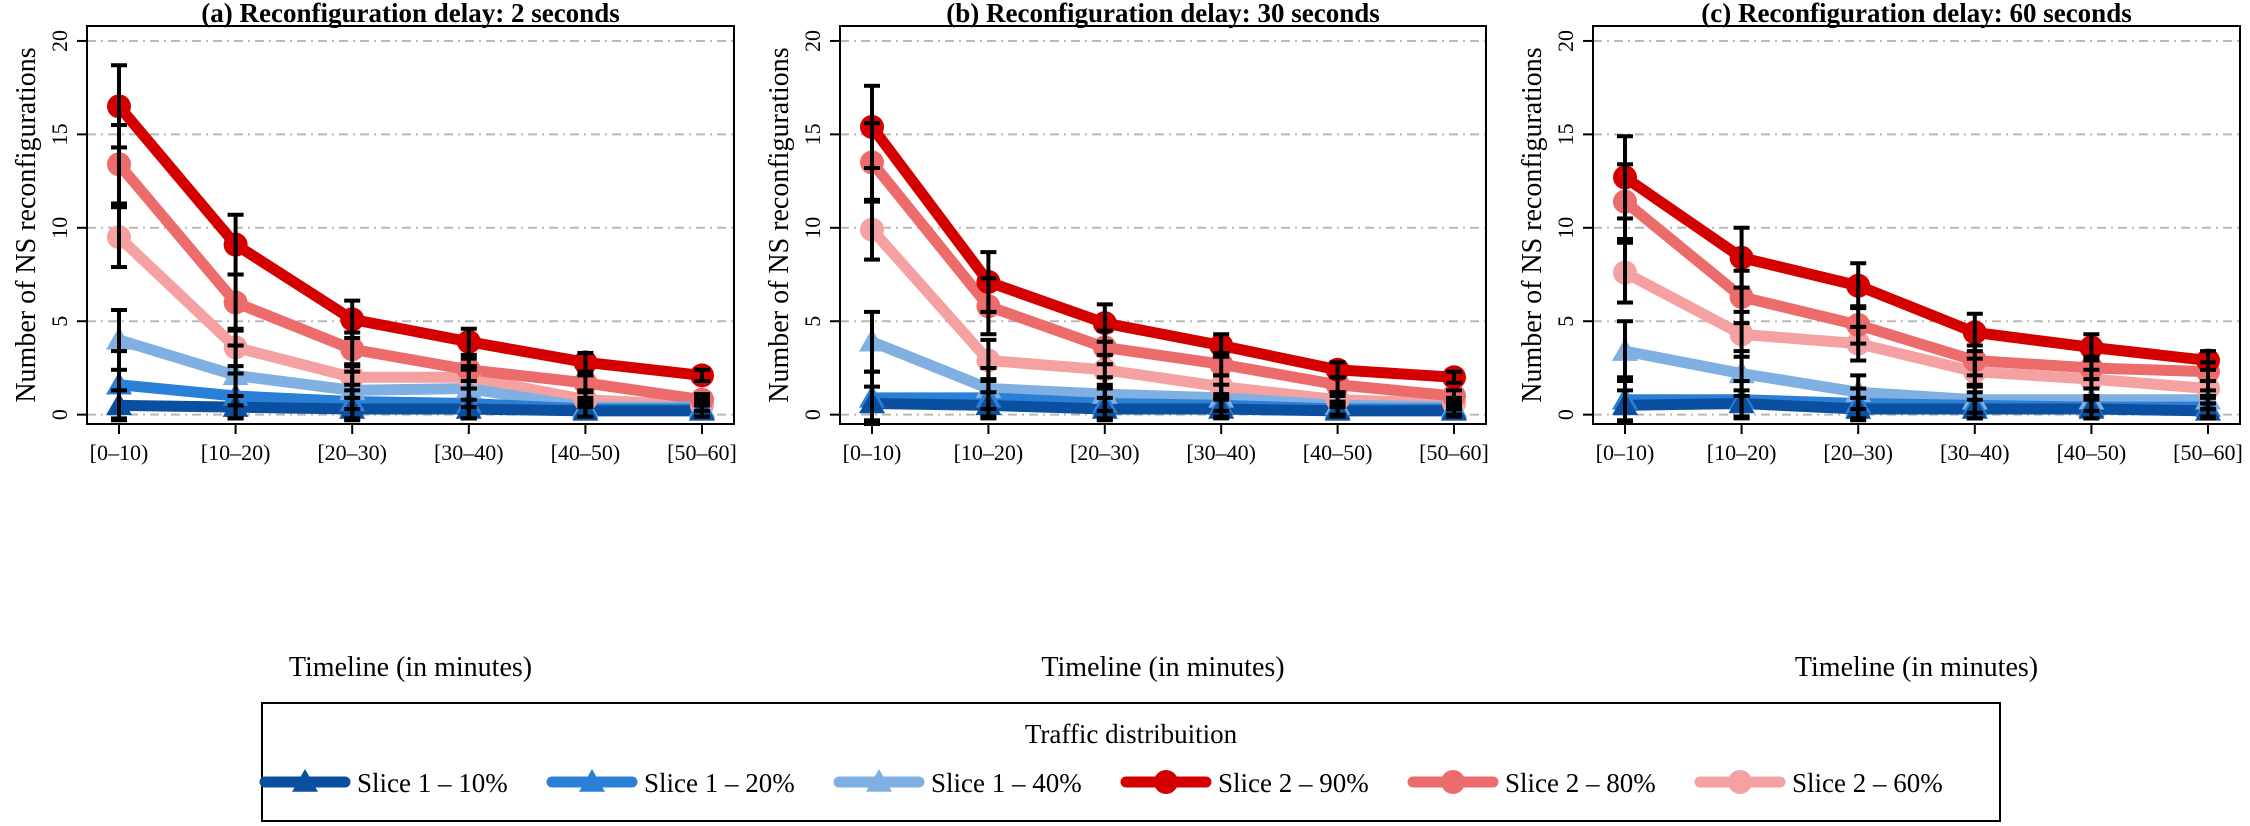 The width and height of the screenshot is (2250, 826). What do you see at coordinates (719, 783) in the screenshot?
I see `legend-label: Slice 1 – 20%` at bounding box center [719, 783].